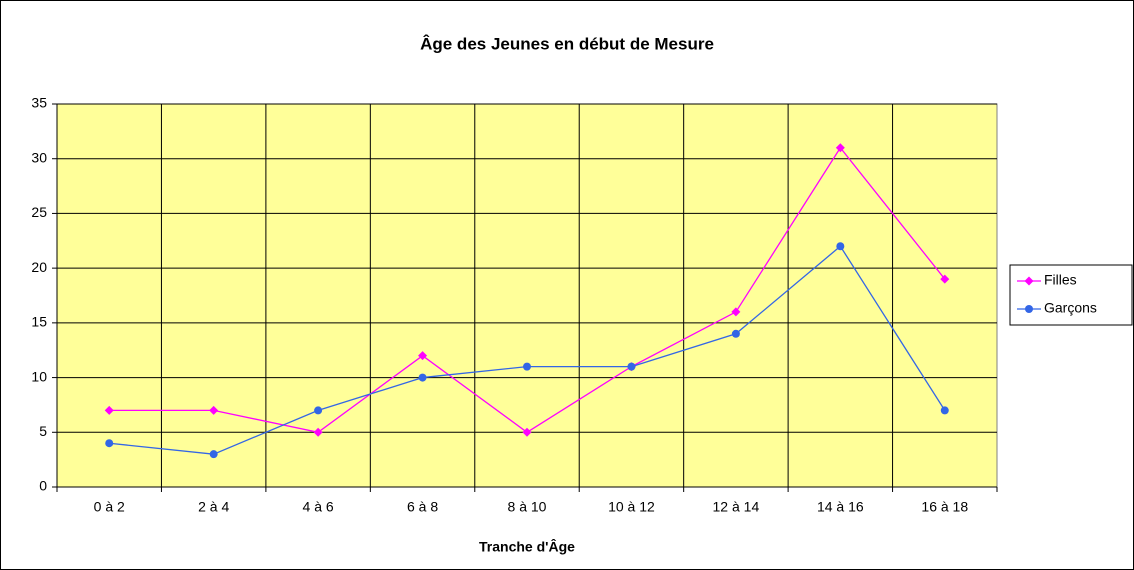  Describe the element at coordinates (39, 376) in the screenshot. I see `y-tick-label: 10` at that location.